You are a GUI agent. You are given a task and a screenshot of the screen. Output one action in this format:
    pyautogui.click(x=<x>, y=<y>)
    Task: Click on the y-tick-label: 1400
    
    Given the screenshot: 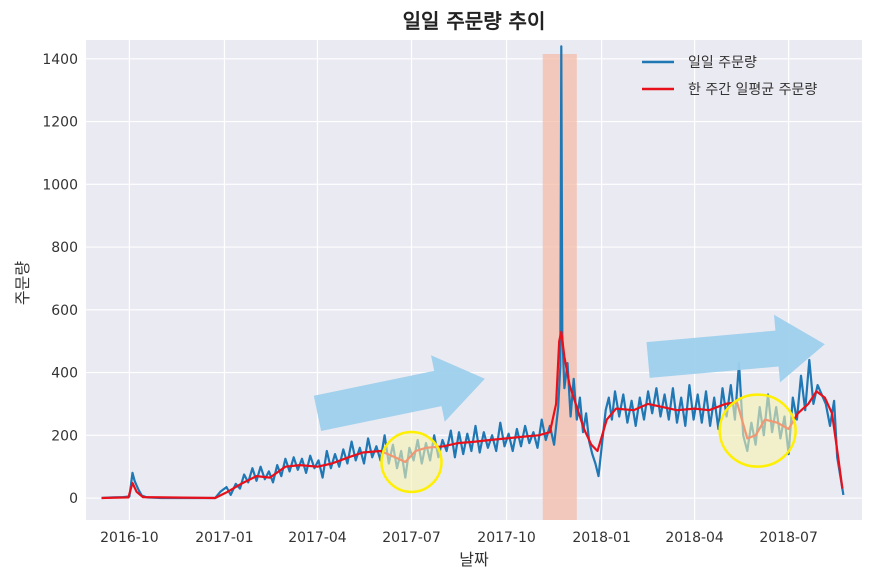 What is the action you would take?
    pyautogui.click(x=60, y=60)
    